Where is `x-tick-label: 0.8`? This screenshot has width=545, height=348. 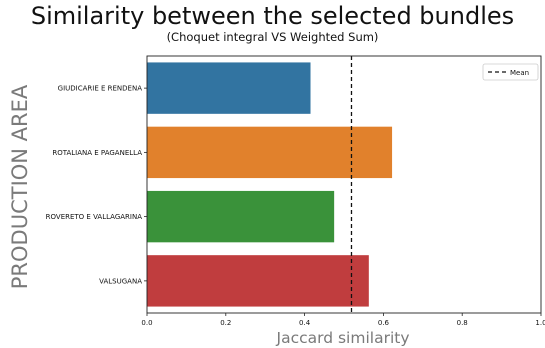
x-tick-label: 0.8 is located at coordinates (462, 323).